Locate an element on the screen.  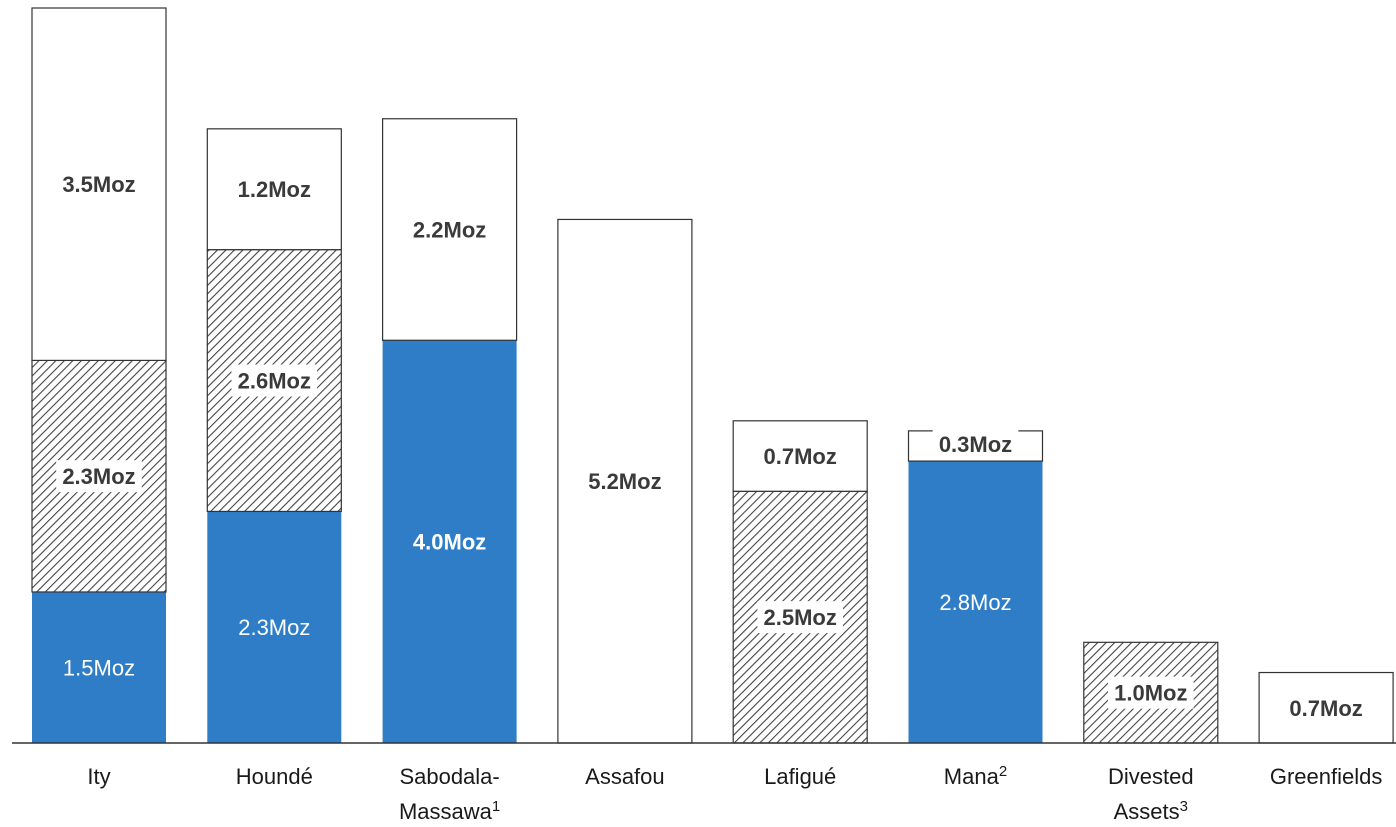
category-label: Assafou is located at coordinates (625, 776).